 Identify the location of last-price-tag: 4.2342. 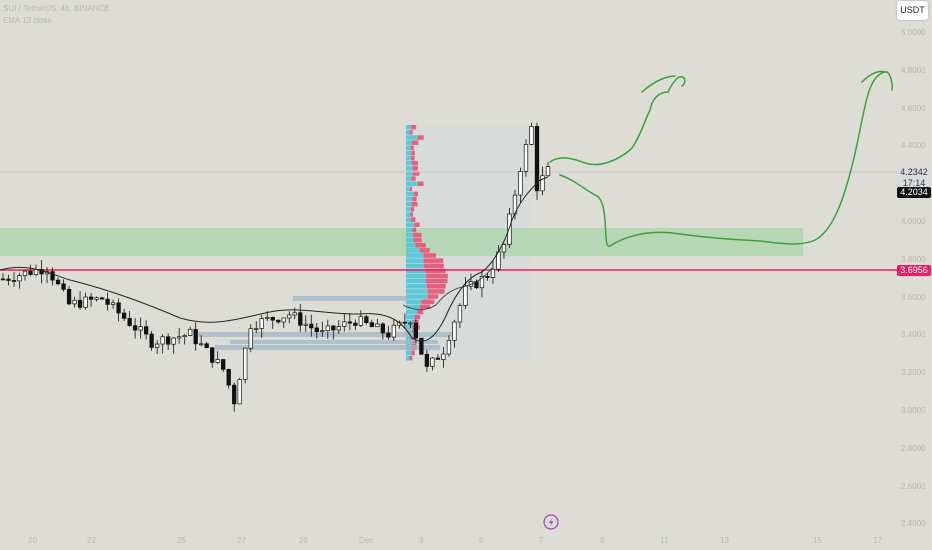
(914, 172).